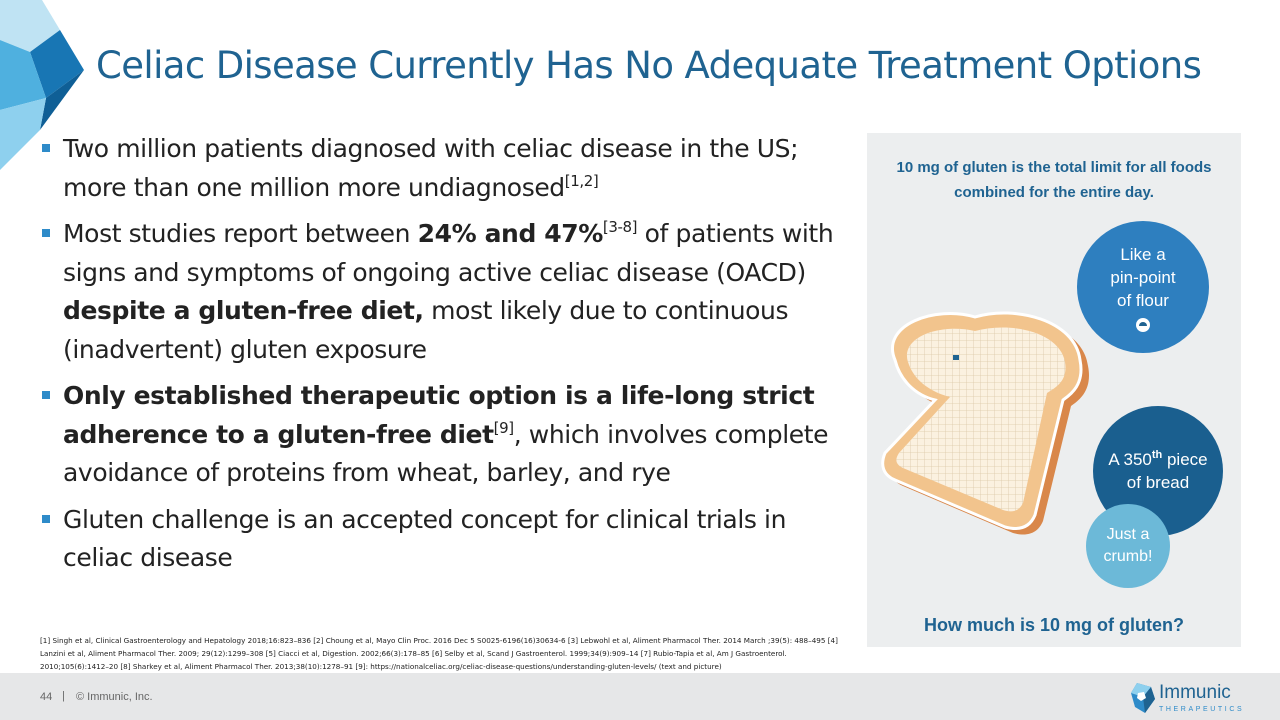 This screenshot has height=720, width=1280. Describe the element at coordinates (1143, 287) in the screenshot. I see `pinpoint-bubble: Like a pin-point of flour` at that location.